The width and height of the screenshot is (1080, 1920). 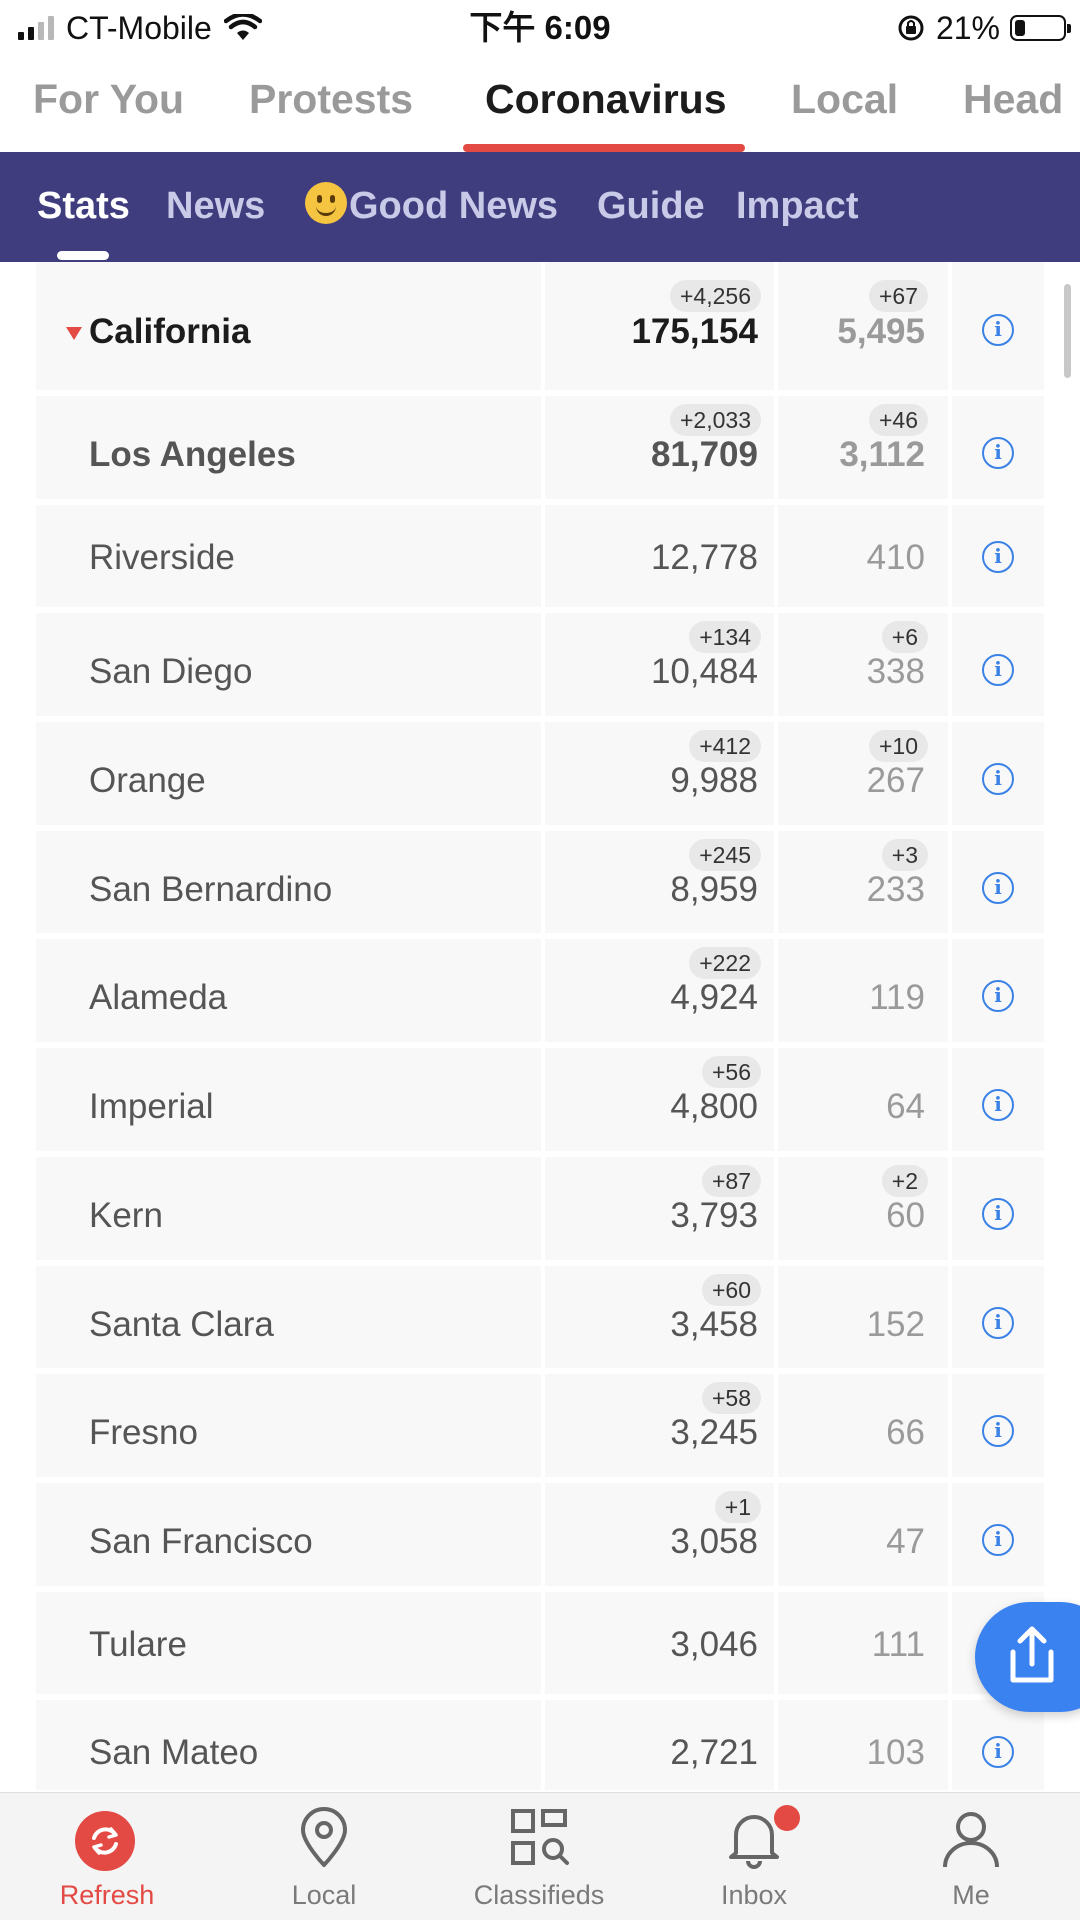 I want to click on subtab-good-news: Good News, so click(x=431, y=206).